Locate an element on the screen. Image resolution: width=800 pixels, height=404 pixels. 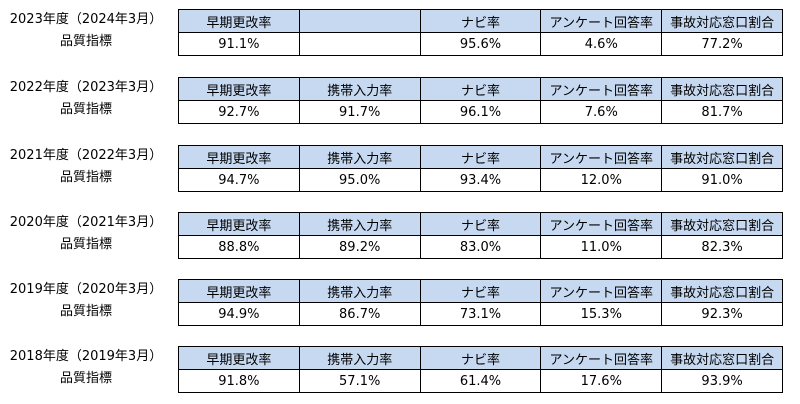
year-label: 2022年度（2023年3月） is located at coordinates (86, 87).